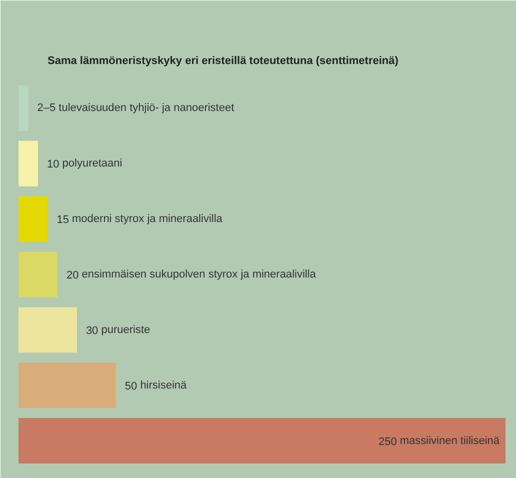 This screenshot has width=516, height=478. I want to click on data-label: 250, so click(387, 442).